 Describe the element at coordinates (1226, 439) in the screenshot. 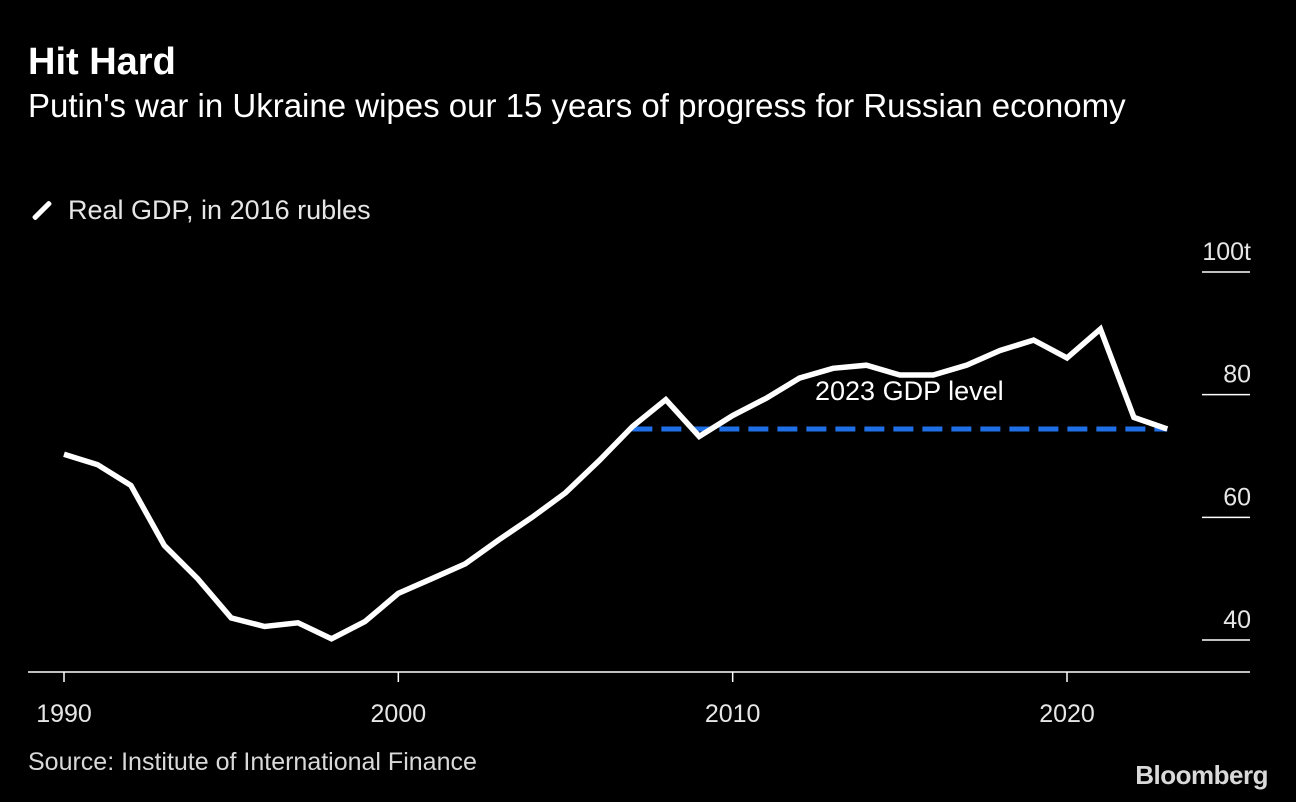

I see `y-axis: 40 60 80 100t` at that location.